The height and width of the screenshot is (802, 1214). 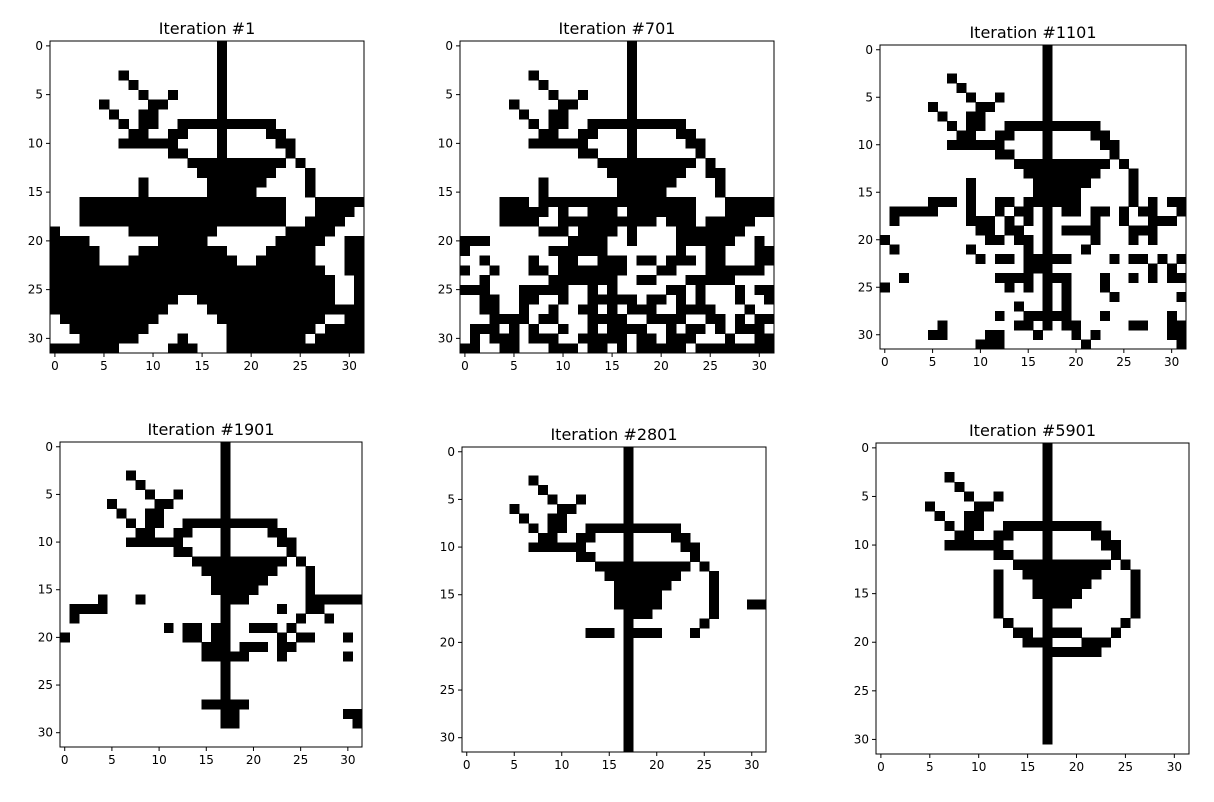 What do you see at coordinates (45, 637) in the screenshot?
I see `y-tick-label: 20` at bounding box center [45, 637].